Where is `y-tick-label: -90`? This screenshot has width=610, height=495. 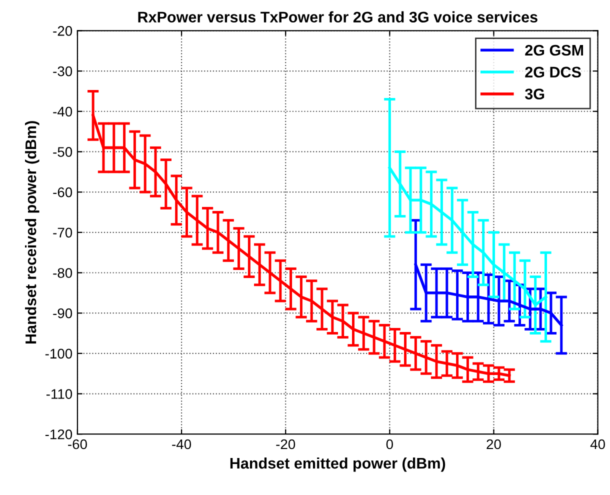
y-tick-label: -90 is located at coordinates (62, 313).